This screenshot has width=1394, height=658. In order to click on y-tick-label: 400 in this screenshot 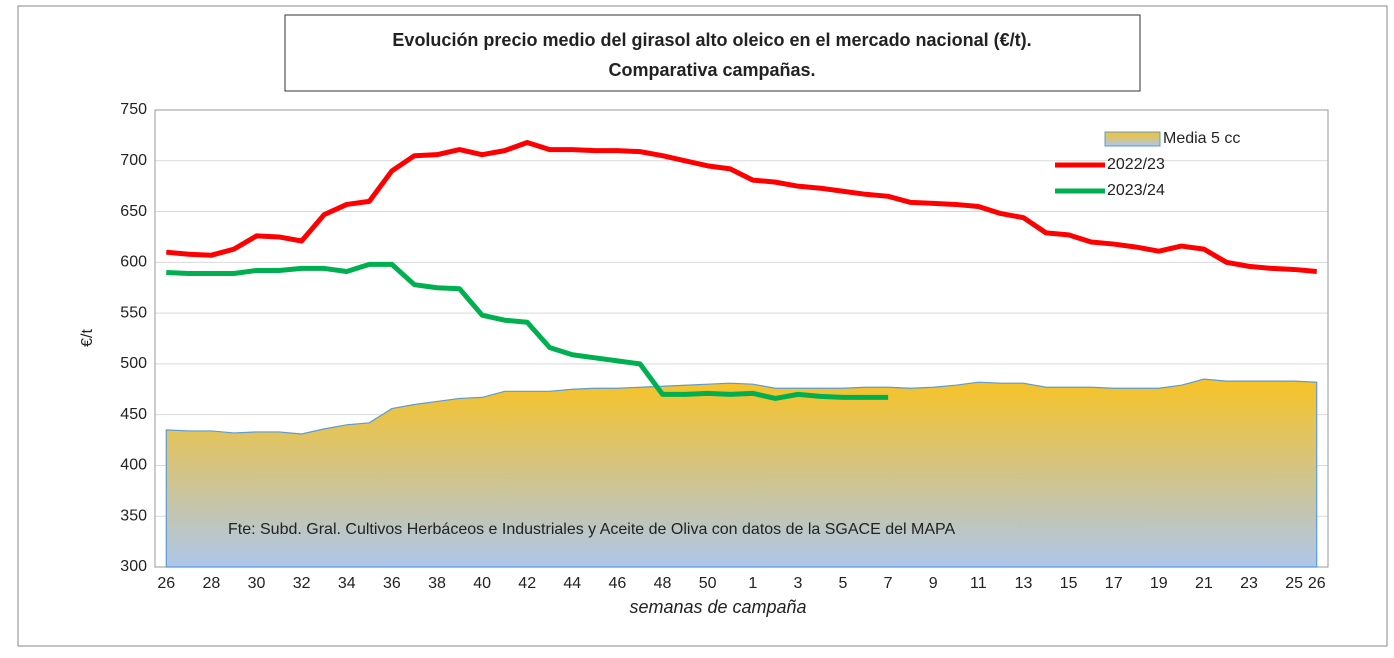, I will do `click(133, 465)`.